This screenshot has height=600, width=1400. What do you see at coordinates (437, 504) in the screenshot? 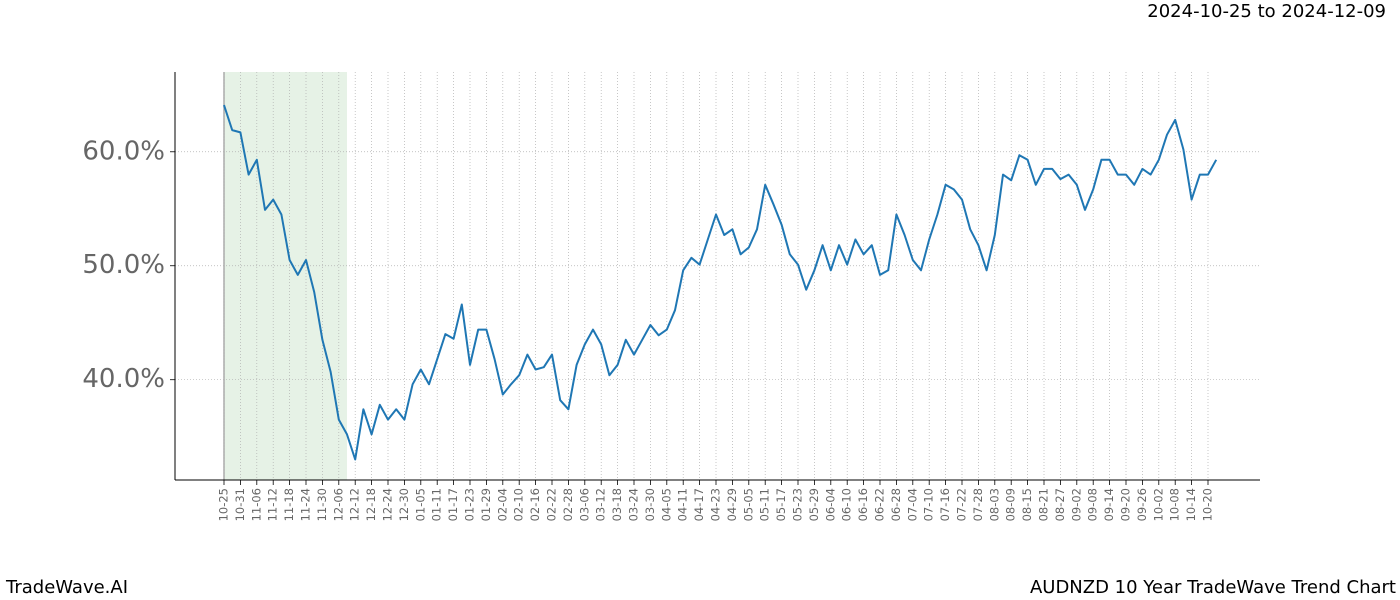
I see `x-tick-label: 01-11` at bounding box center [437, 504].